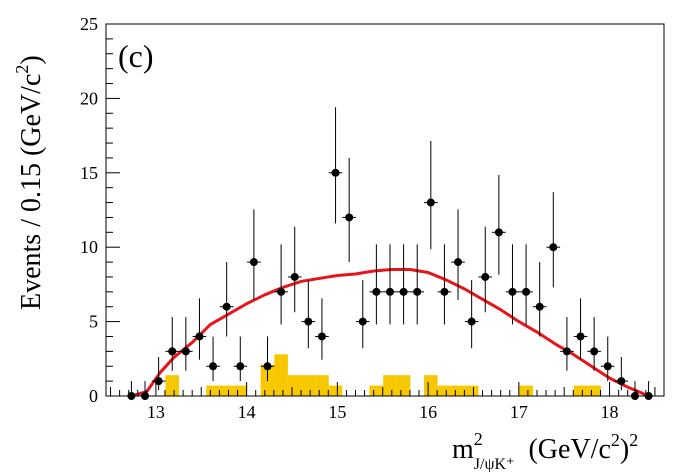  I want to click on y-tick-label: 0, so click(93, 396).